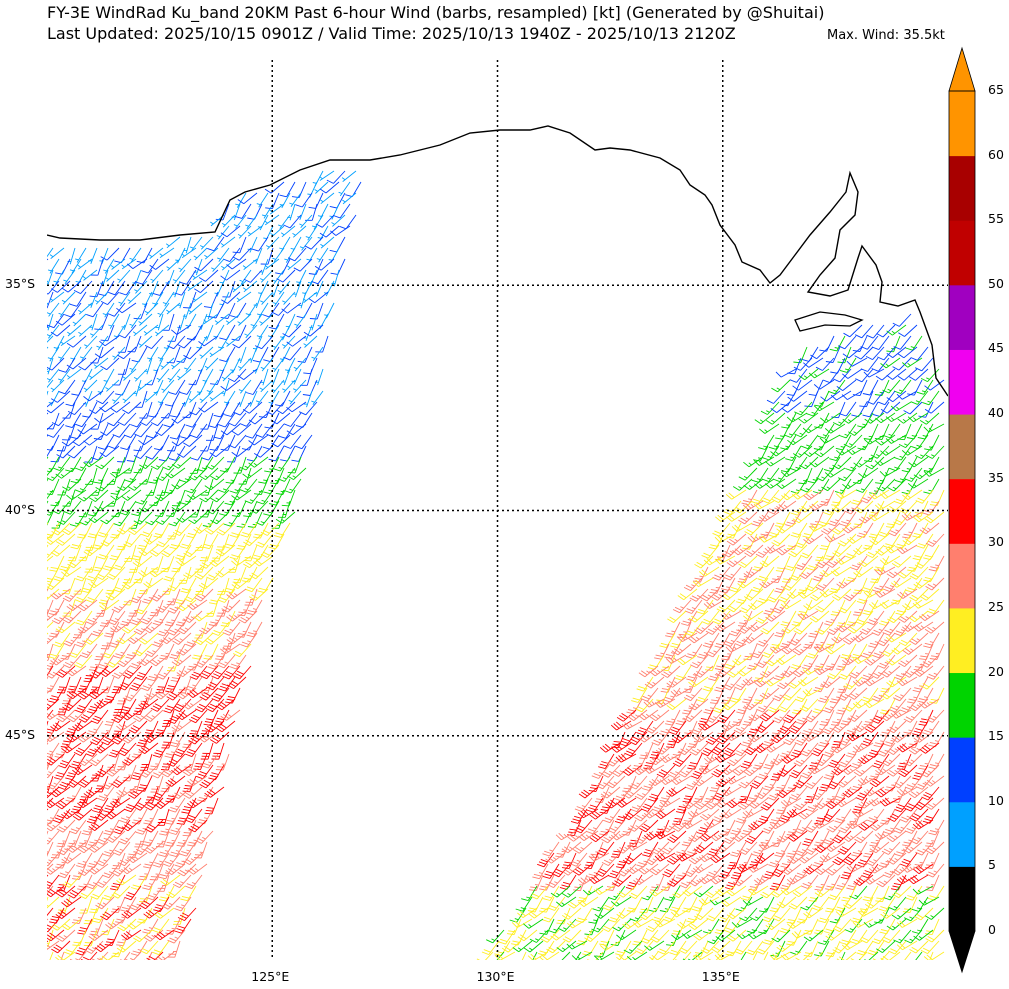 Image resolution: width=1009 pixels, height=989 pixels. What do you see at coordinates (270, 976) in the screenshot?
I see `lon-tick-label: 125°E` at bounding box center [270, 976].